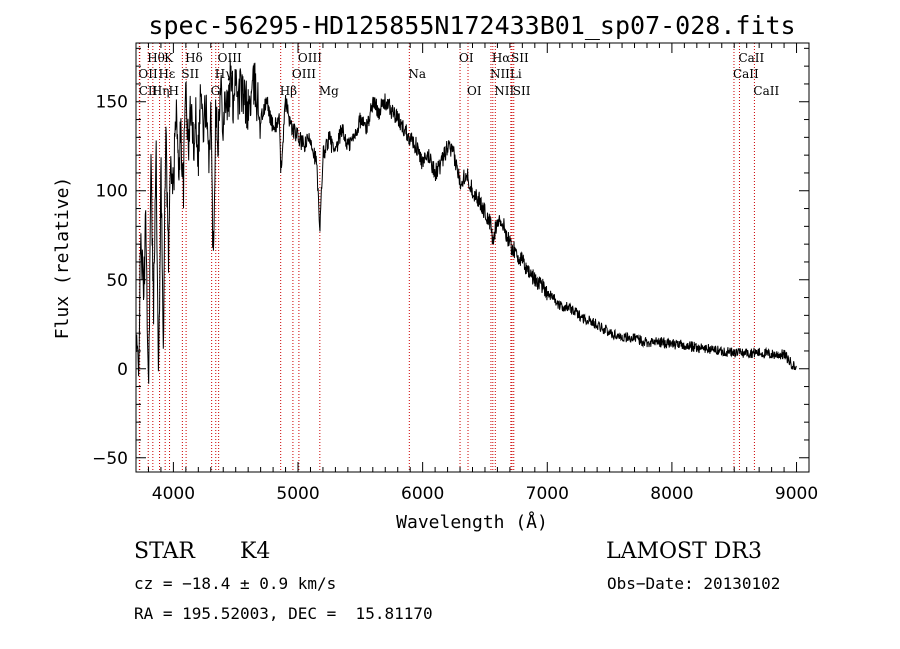 Image resolution: width=900 pixels, height=649 pixels. What do you see at coordinates (684, 551) in the screenshot?
I see `survey-name: LAMOST DR3` at bounding box center [684, 551].